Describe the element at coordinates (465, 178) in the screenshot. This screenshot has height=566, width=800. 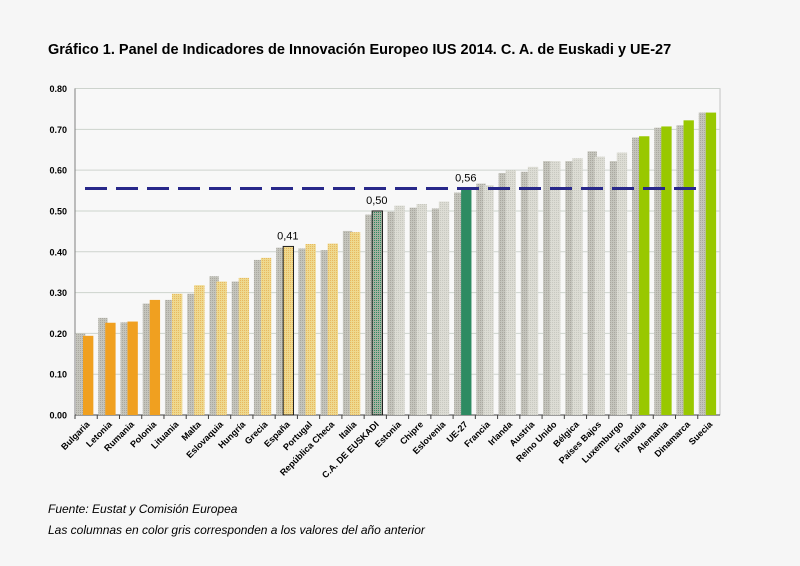
I see `data-label: 0,56` at that location.